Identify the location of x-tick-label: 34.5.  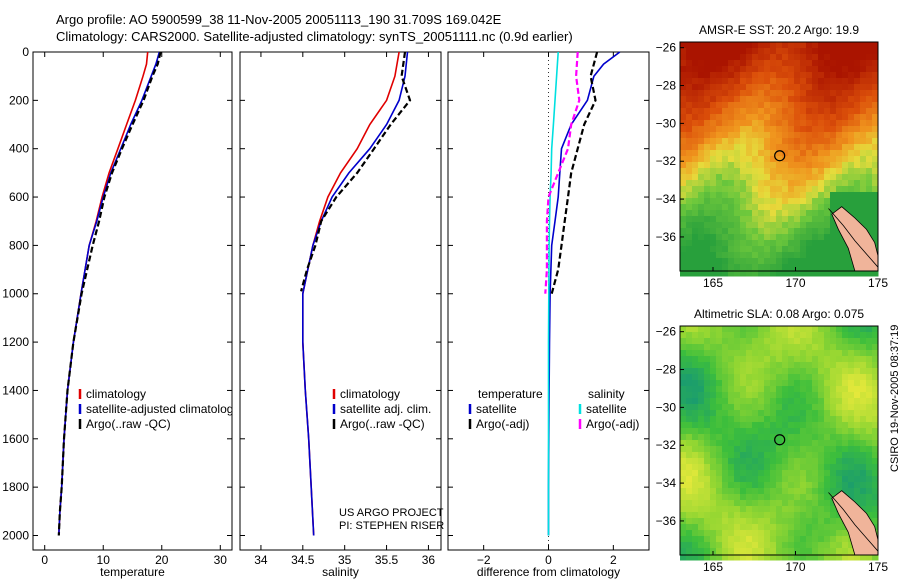
(303, 560).